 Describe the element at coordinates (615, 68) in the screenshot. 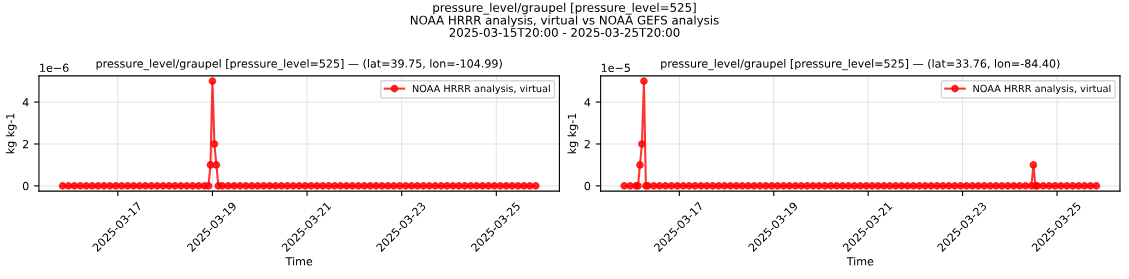

I see `text: 1e−5` at that location.